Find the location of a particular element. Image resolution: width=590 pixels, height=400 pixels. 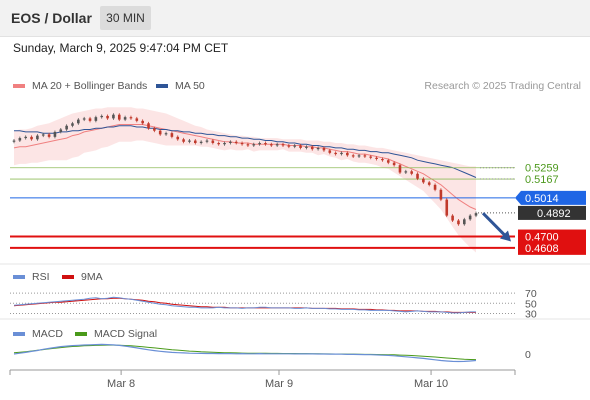

legend-bollinger: MA 20 + Bollinger Bands is located at coordinates (89, 86).